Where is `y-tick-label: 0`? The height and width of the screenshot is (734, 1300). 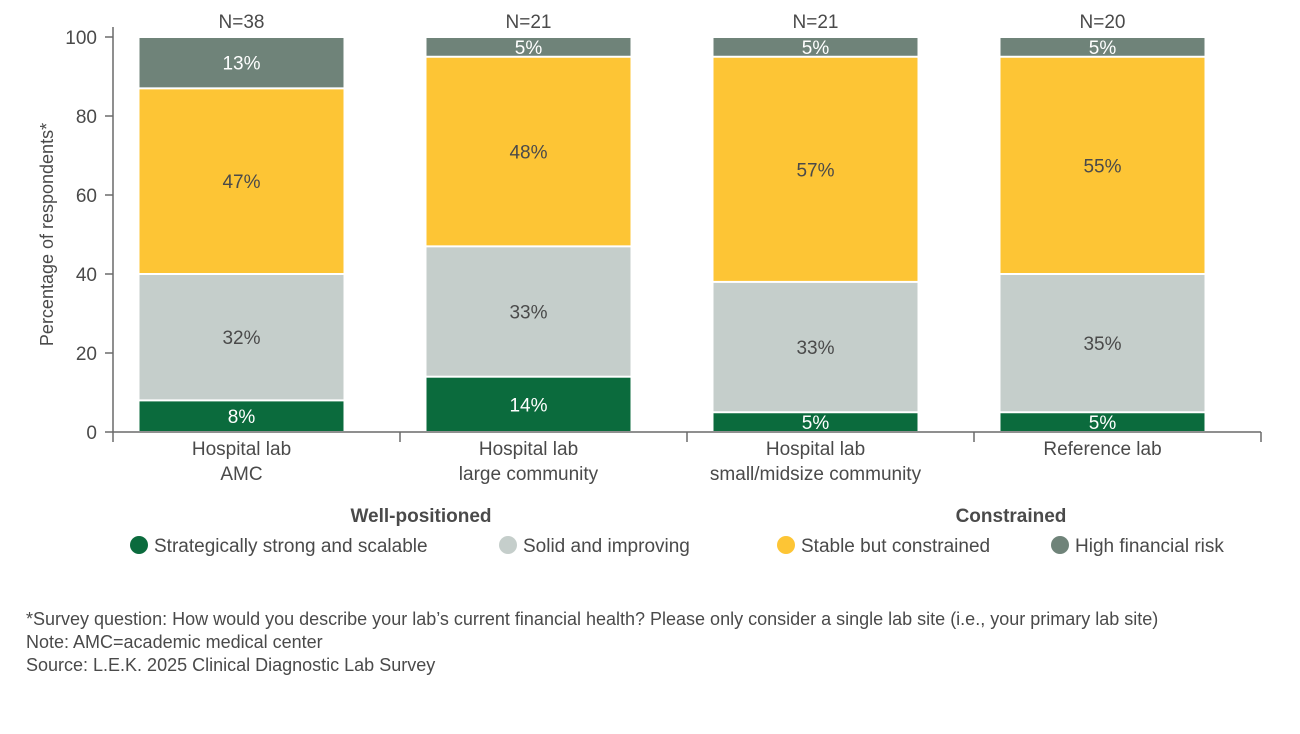 y-tick-label: 0 is located at coordinates (91, 433).